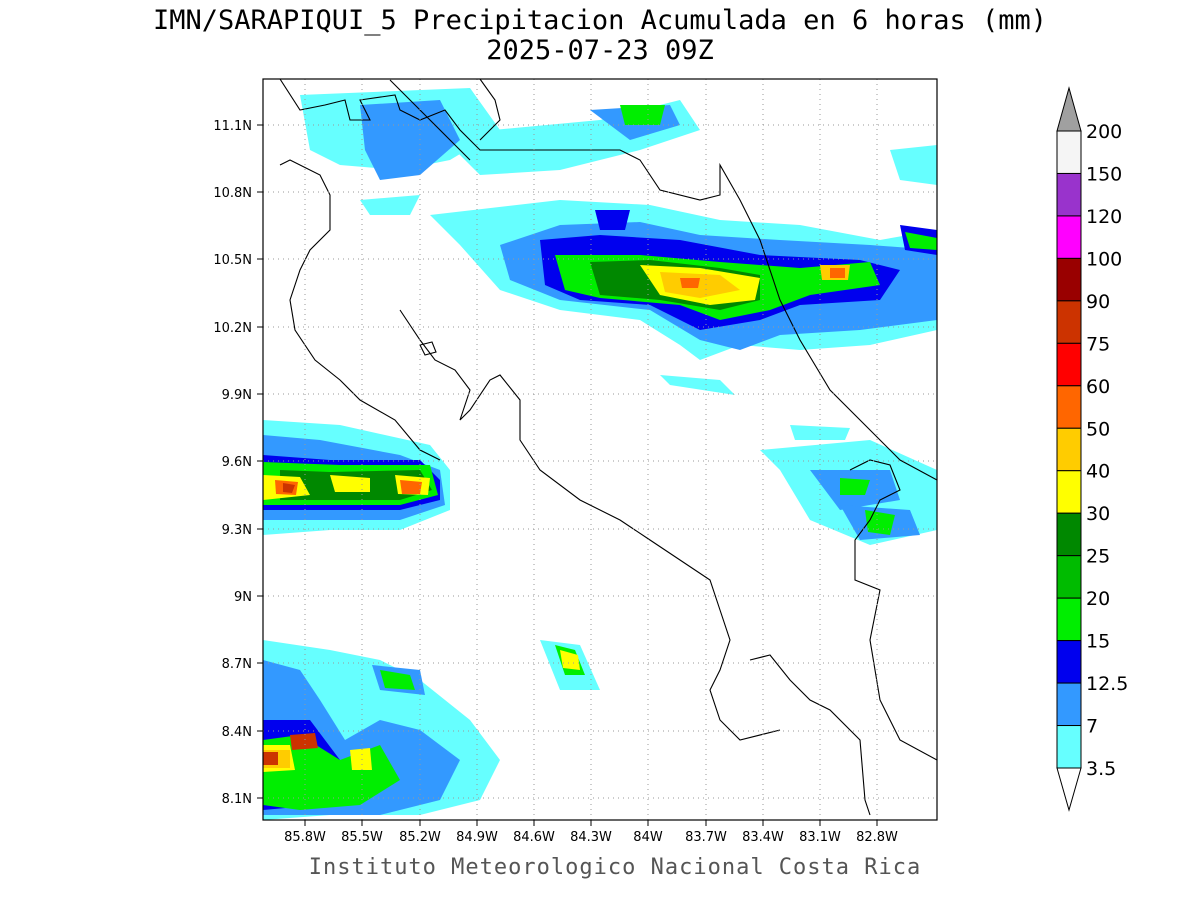  What do you see at coordinates (237, 395) in the screenshot?
I see `lat-tick-label: 9.9N` at bounding box center [237, 395].